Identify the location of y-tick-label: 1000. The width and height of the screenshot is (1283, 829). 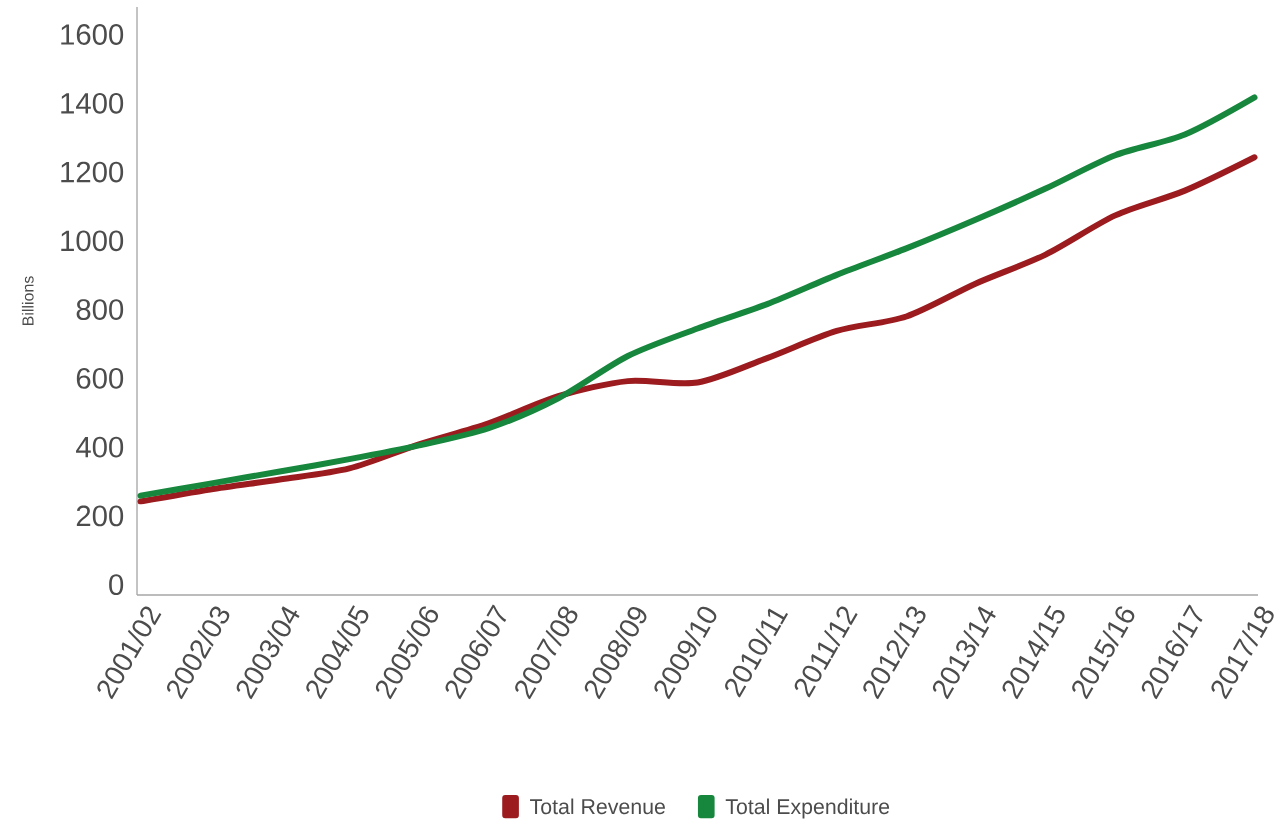
(92, 241).